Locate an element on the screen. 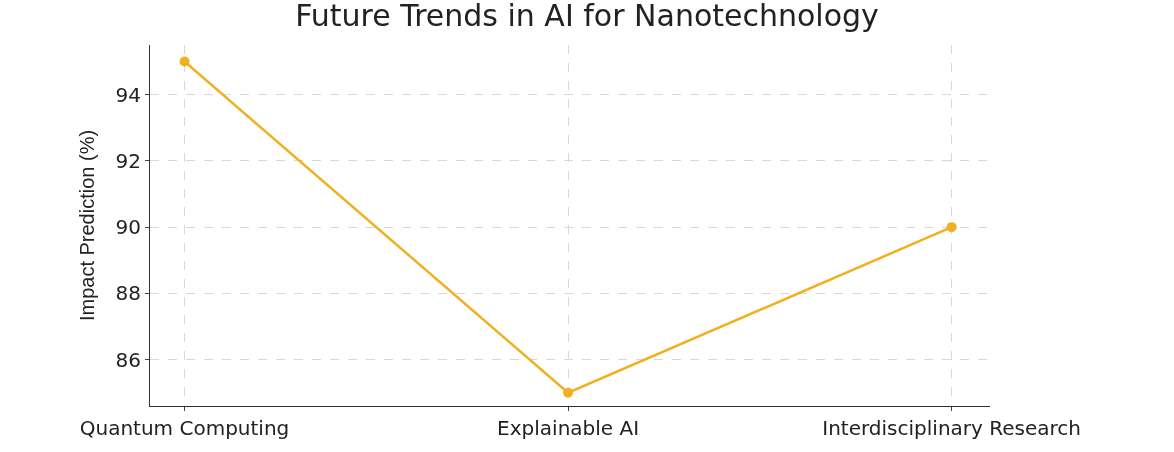  y-tick-label: 92 is located at coordinates (128, 160).